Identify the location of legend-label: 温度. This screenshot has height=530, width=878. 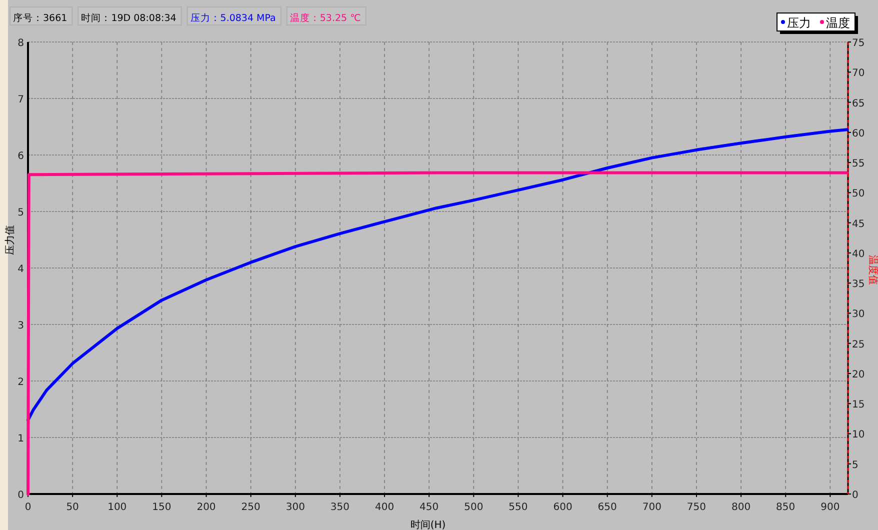
(838, 23).